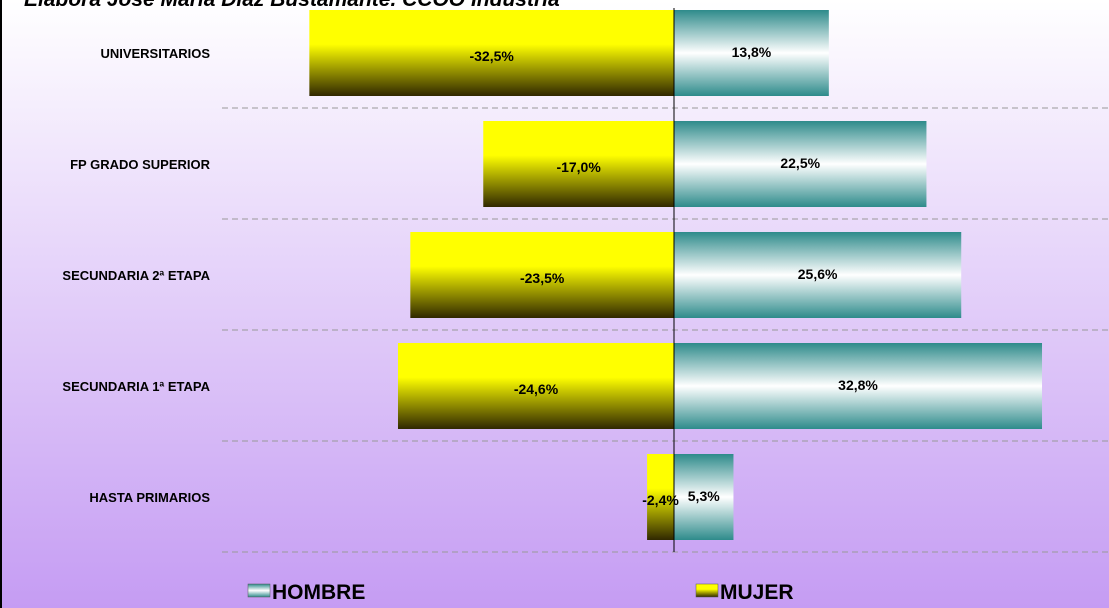 The width and height of the screenshot is (1109, 608). I want to click on legend-label: HOMBRE, so click(318, 592).